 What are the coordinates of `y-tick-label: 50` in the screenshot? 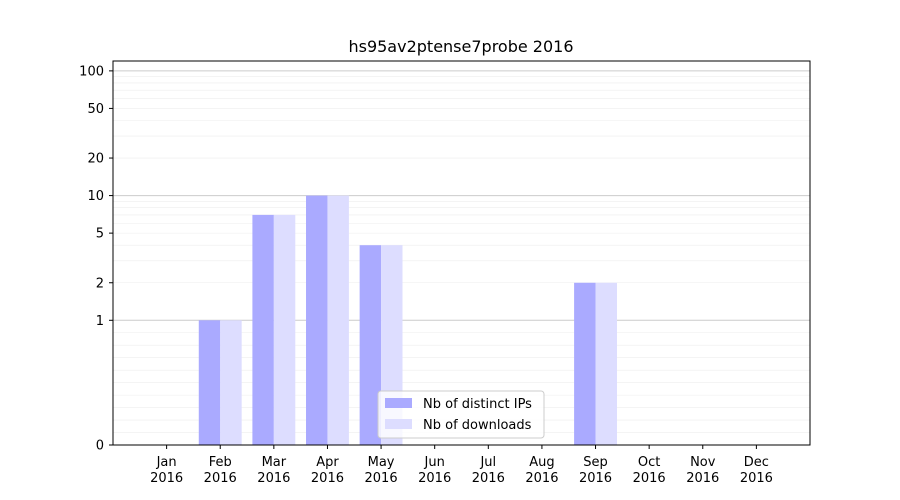 It's located at (95, 109).